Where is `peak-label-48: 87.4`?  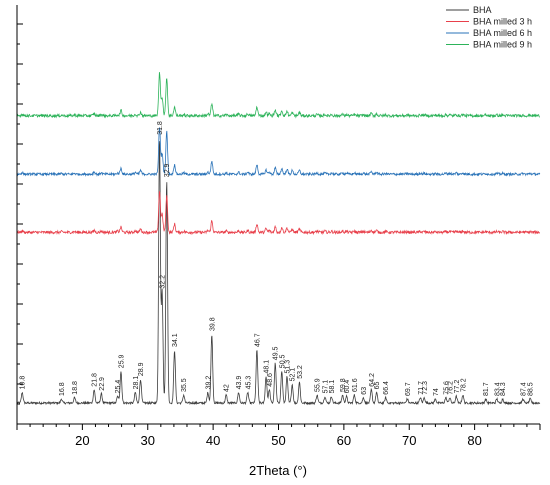
peak-label-48: 87.4 is located at coordinates (524, 389).